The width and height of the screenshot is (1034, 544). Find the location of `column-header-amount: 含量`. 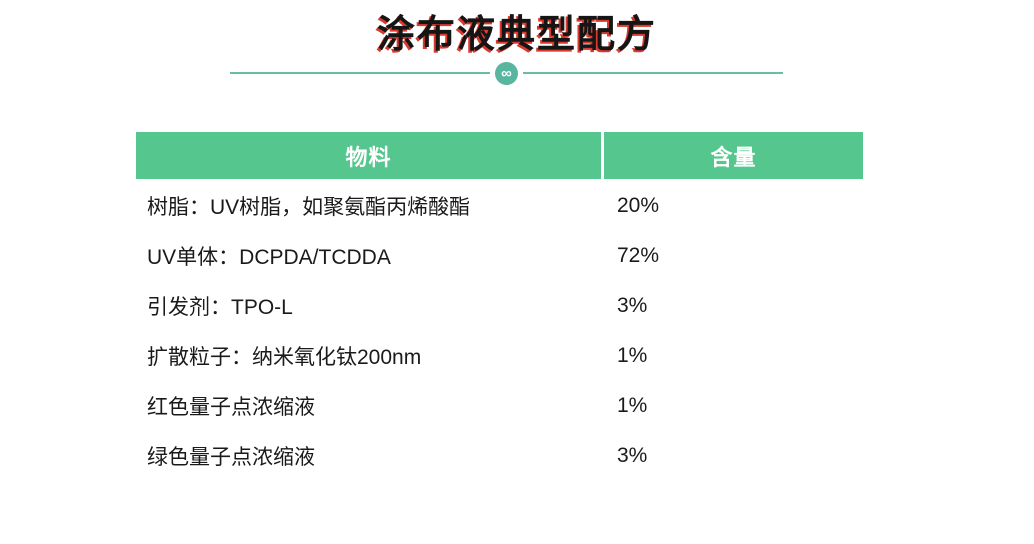

column-header-amount: 含量 is located at coordinates (733, 155).